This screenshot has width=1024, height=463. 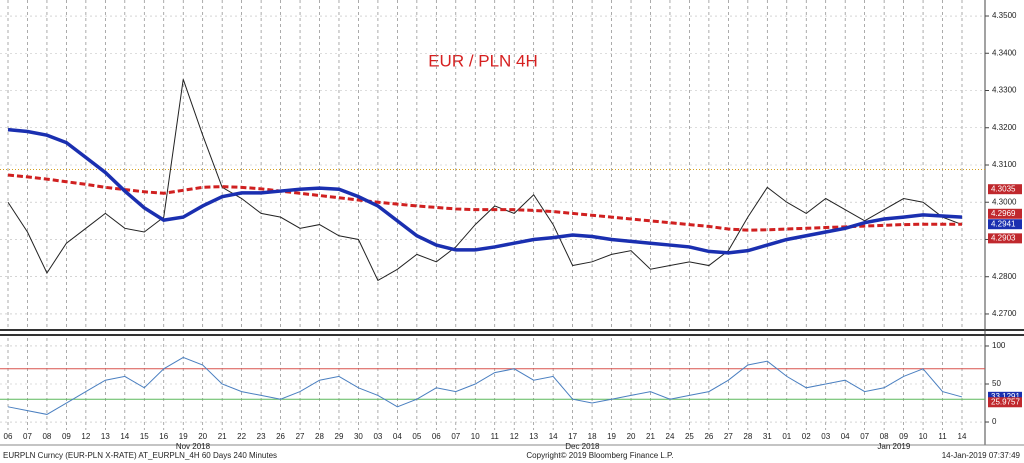 What do you see at coordinates (1004, 52) in the screenshot?
I see `y-tick-label: 4.3400` at bounding box center [1004, 52].